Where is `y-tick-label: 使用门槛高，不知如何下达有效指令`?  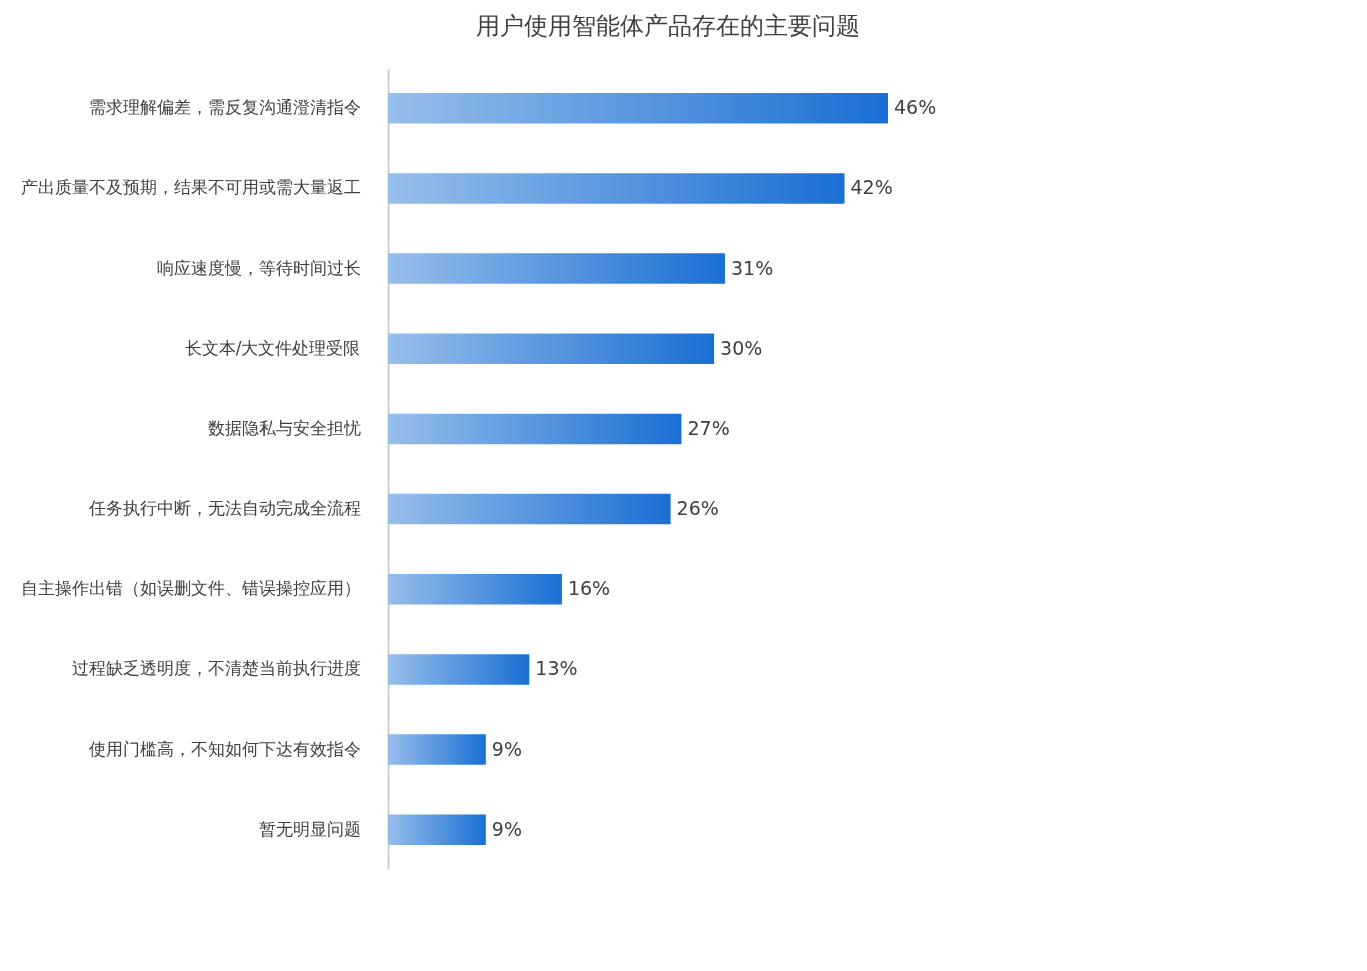
y-tick-label: 使用门槛高，不知如何下达有效指令 is located at coordinates (224, 748).